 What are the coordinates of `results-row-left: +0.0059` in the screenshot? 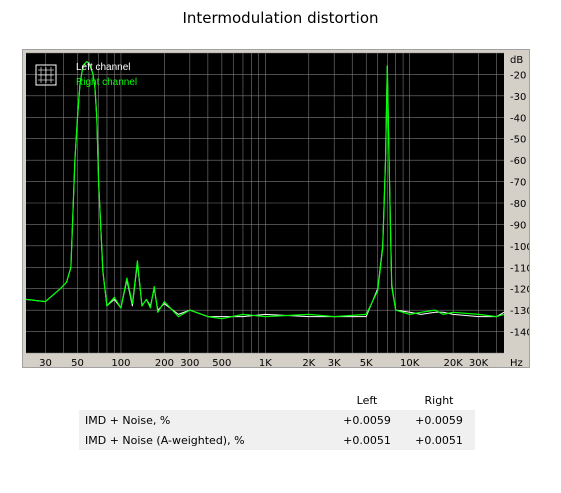 It's located at (367, 420).